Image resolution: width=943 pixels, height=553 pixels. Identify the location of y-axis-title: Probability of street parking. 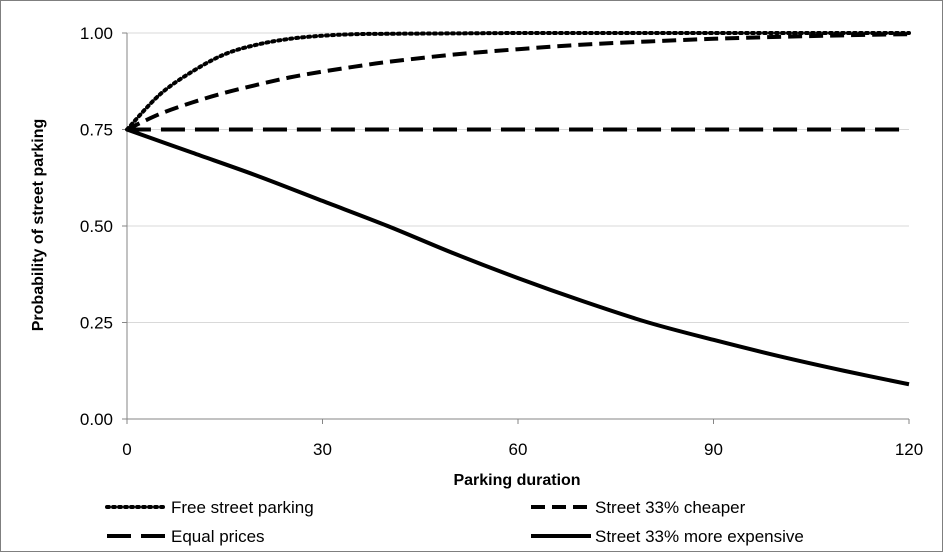
(38, 225).